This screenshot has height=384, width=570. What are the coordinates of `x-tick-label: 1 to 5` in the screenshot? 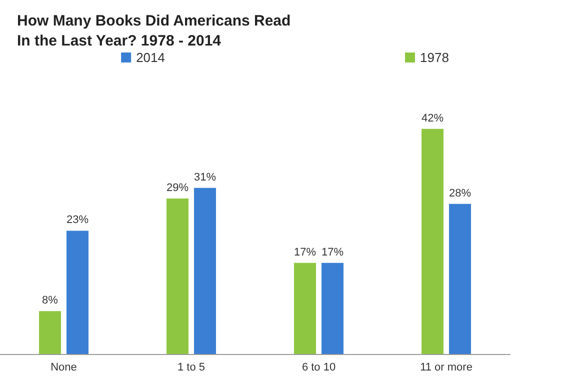 It's located at (191, 368).